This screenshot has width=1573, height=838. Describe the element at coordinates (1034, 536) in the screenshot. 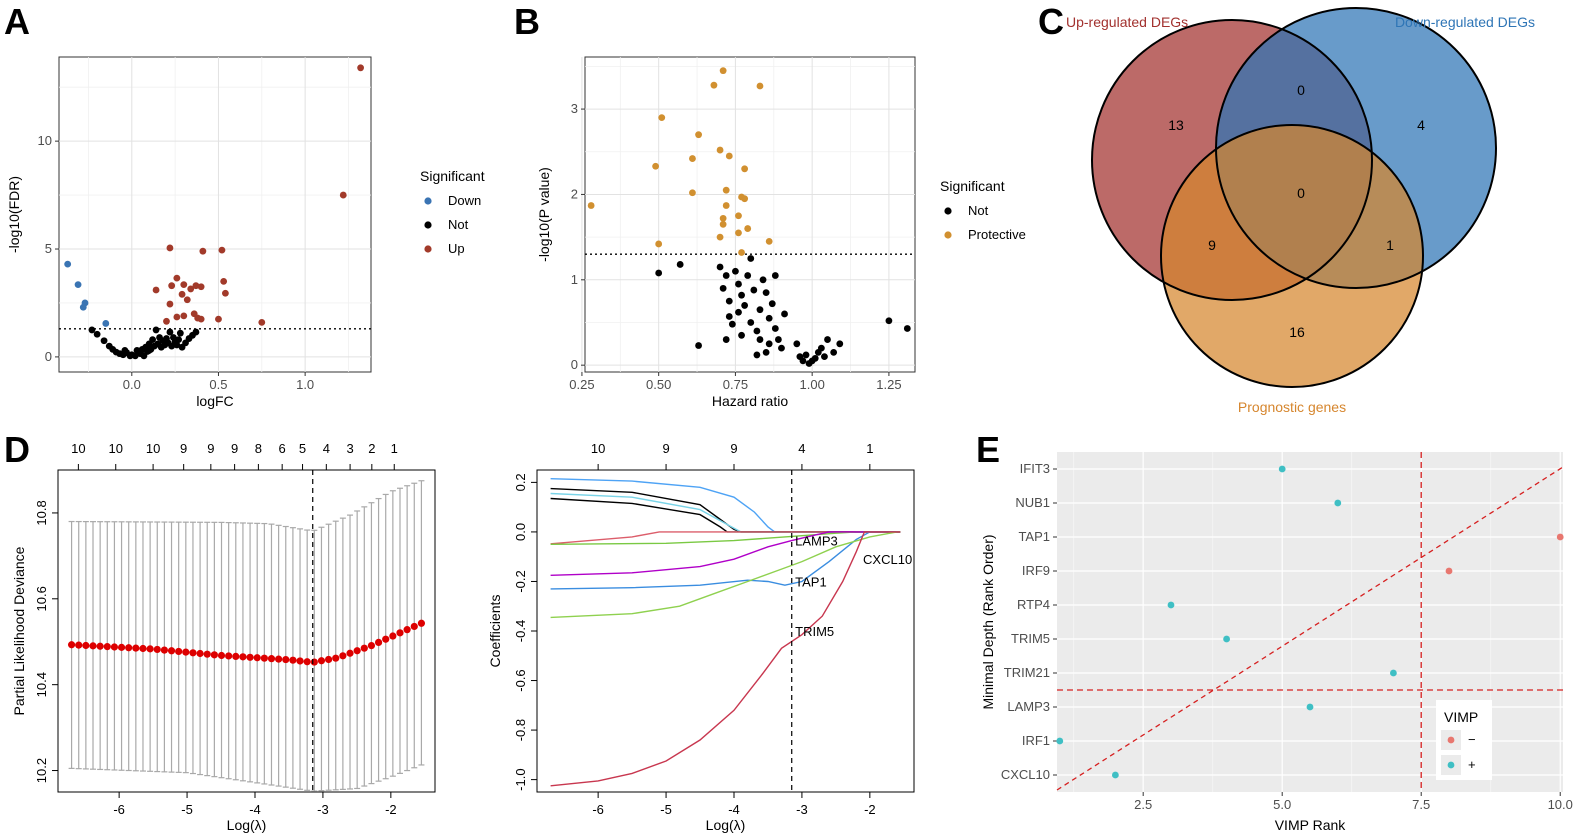

I see `y-tick-label: TAP1` at that location.